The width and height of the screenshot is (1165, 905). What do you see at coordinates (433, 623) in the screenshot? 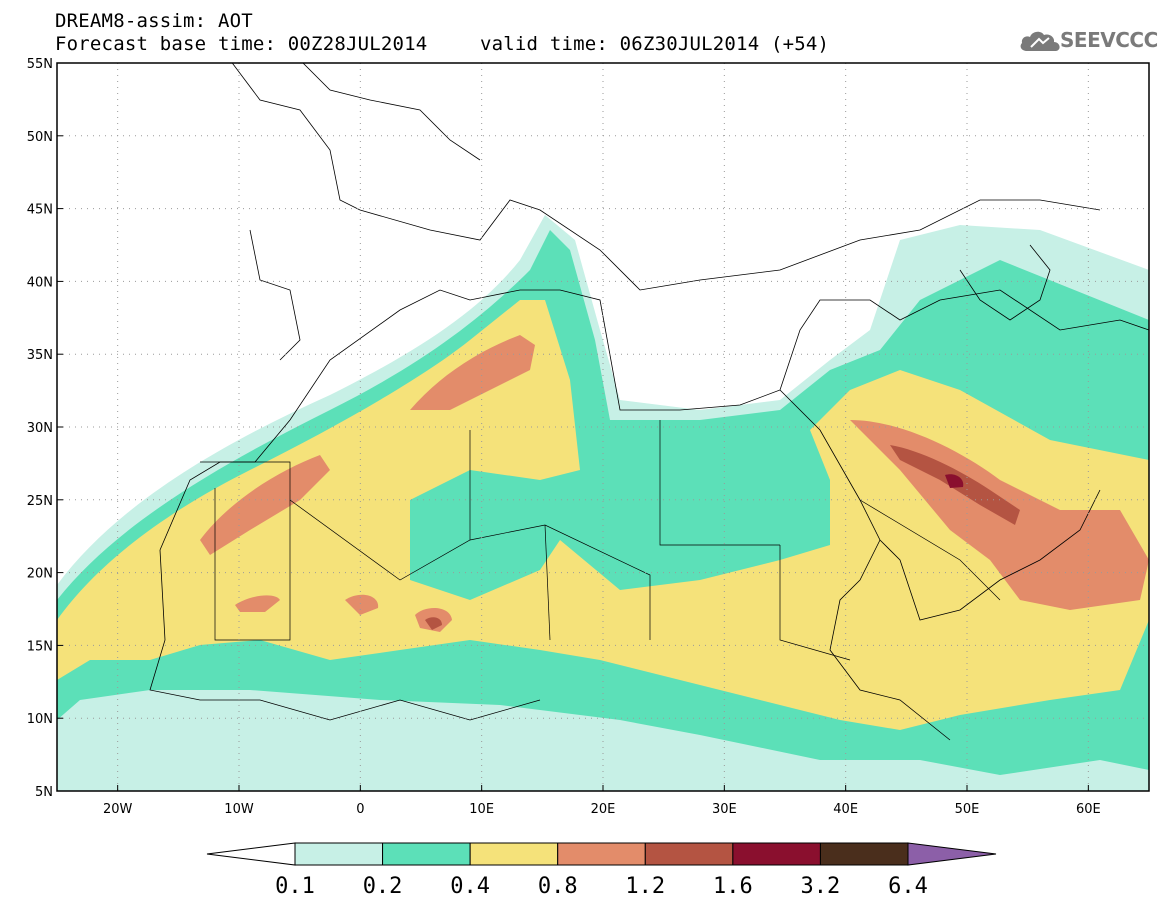
I see `aot-band-1.2-b` at bounding box center [433, 623].